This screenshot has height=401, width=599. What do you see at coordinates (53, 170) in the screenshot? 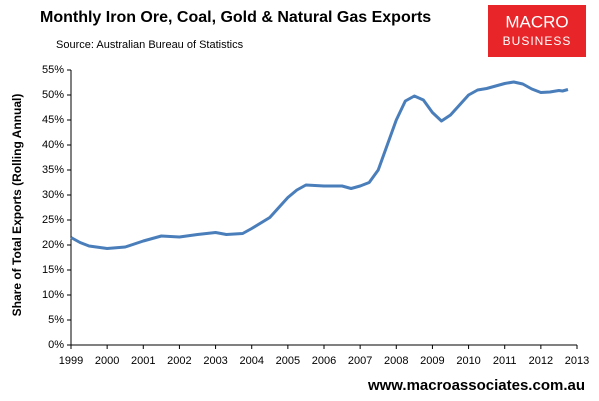
I see `y-tick-label: 35%` at bounding box center [53, 170].